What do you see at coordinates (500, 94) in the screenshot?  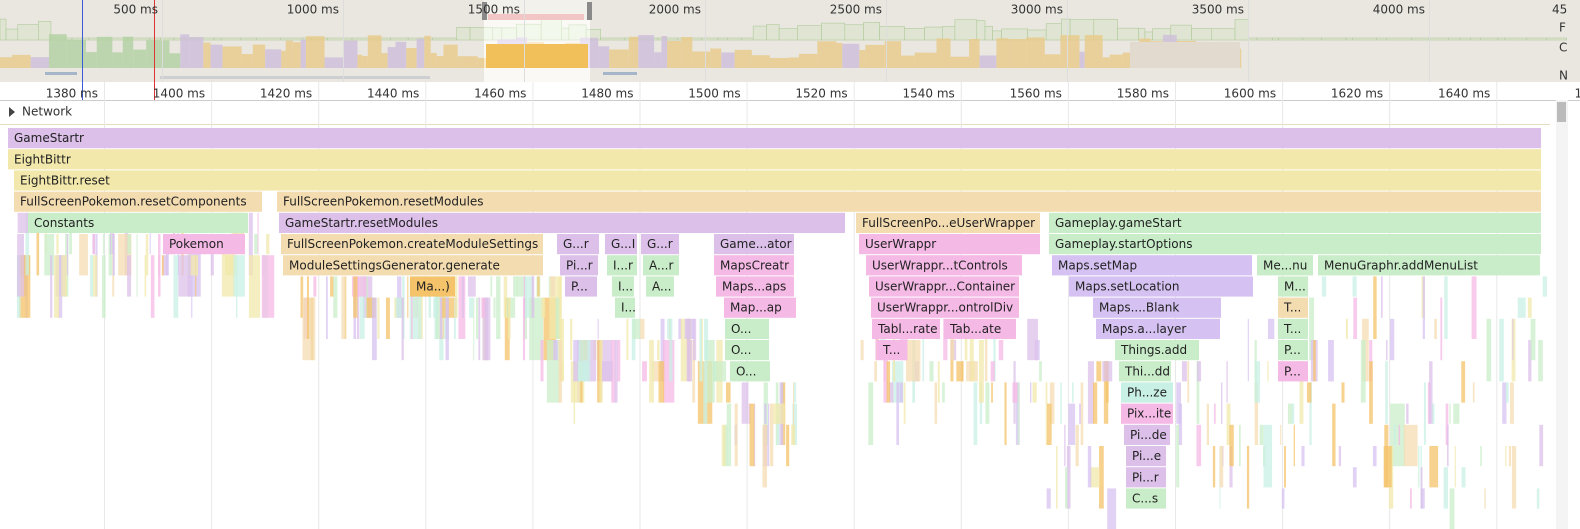 I see `ruler-tick-label: 1460 ms` at bounding box center [500, 94].